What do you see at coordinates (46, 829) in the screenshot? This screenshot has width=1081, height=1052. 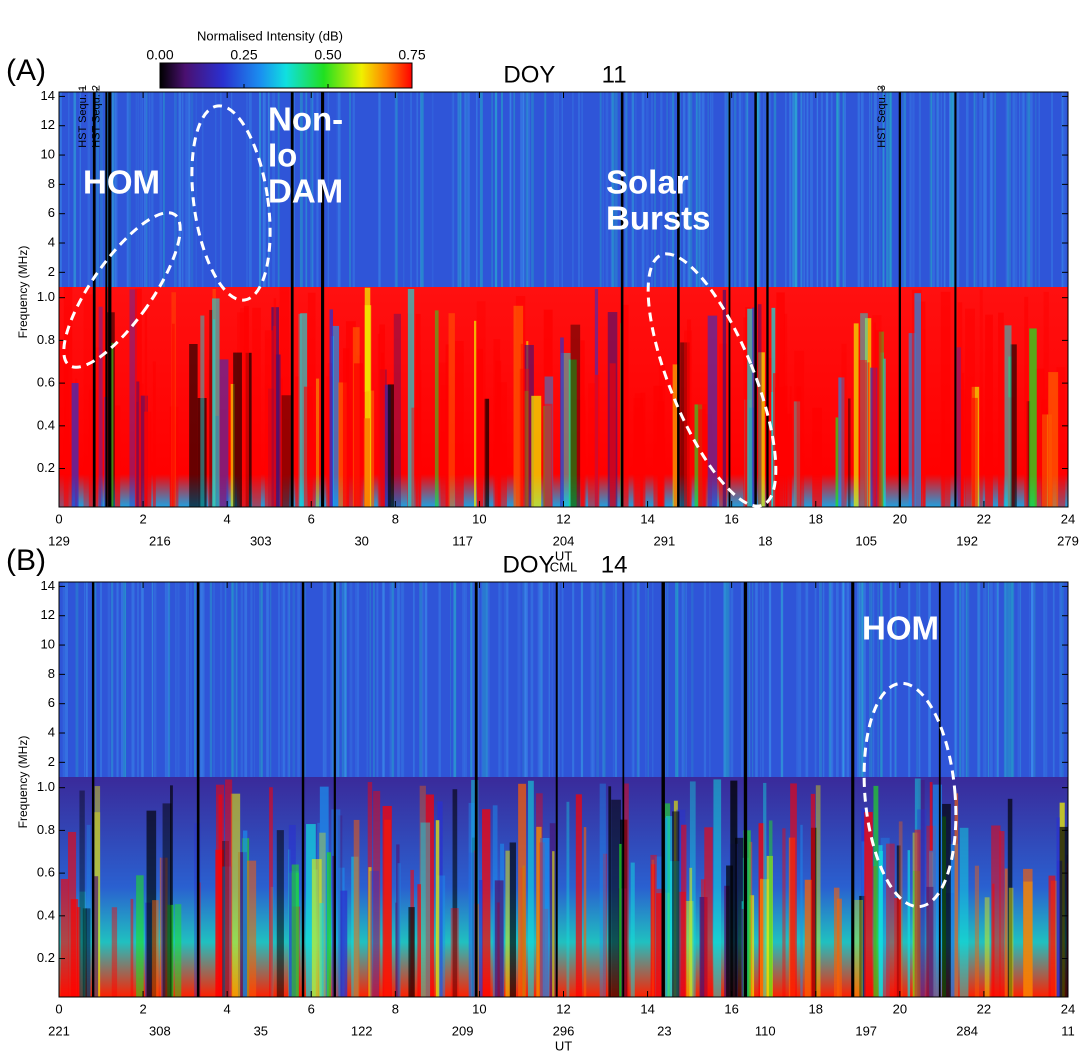 I see `y-tick-label: 0.8` at bounding box center [46, 829].